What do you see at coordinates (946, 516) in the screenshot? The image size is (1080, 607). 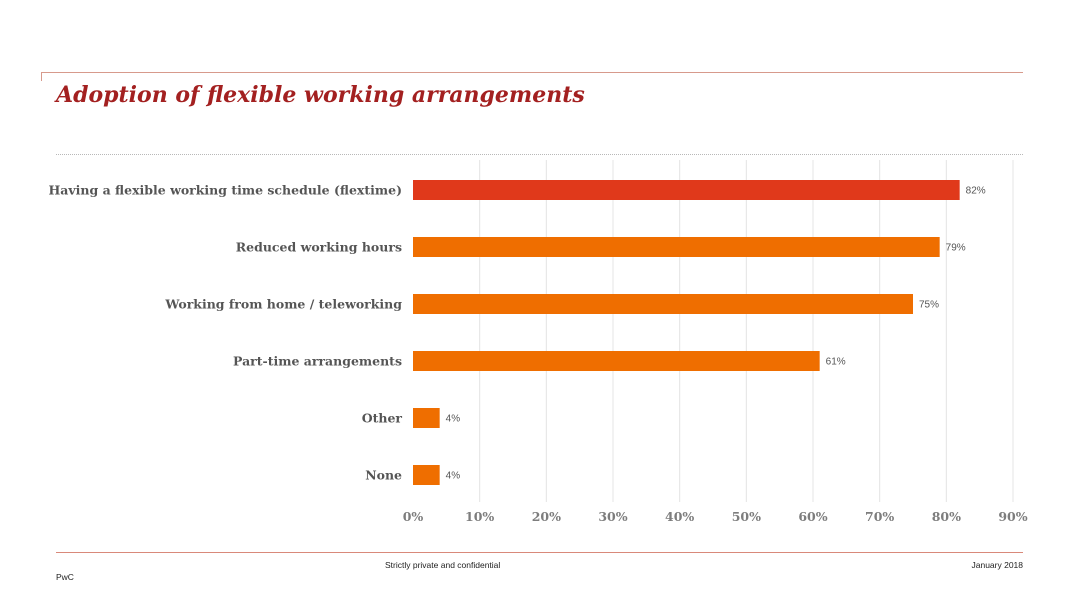 I see `x-tick-label: 80%` at bounding box center [946, 516].